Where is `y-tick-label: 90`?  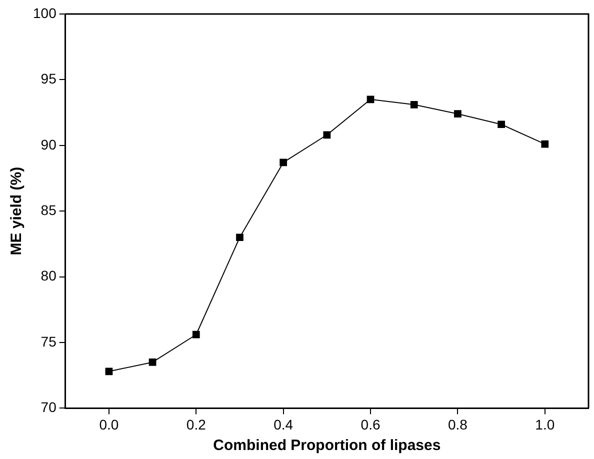
y-tick-label: 90 is located at coordinates (48, 144).